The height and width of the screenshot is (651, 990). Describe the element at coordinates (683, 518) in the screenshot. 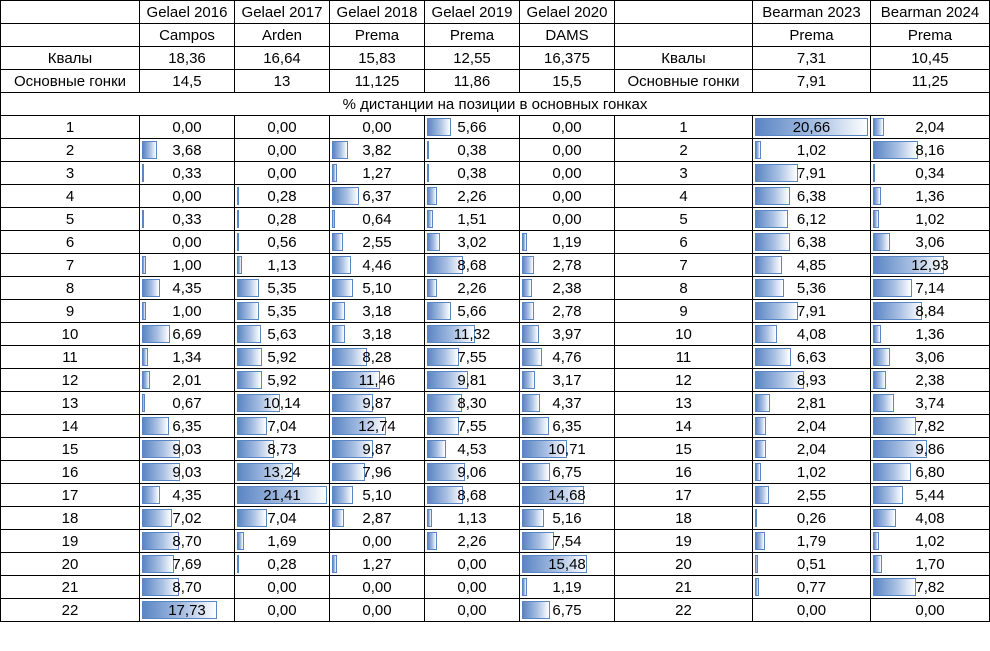

I see `position-label: 18` at that location.